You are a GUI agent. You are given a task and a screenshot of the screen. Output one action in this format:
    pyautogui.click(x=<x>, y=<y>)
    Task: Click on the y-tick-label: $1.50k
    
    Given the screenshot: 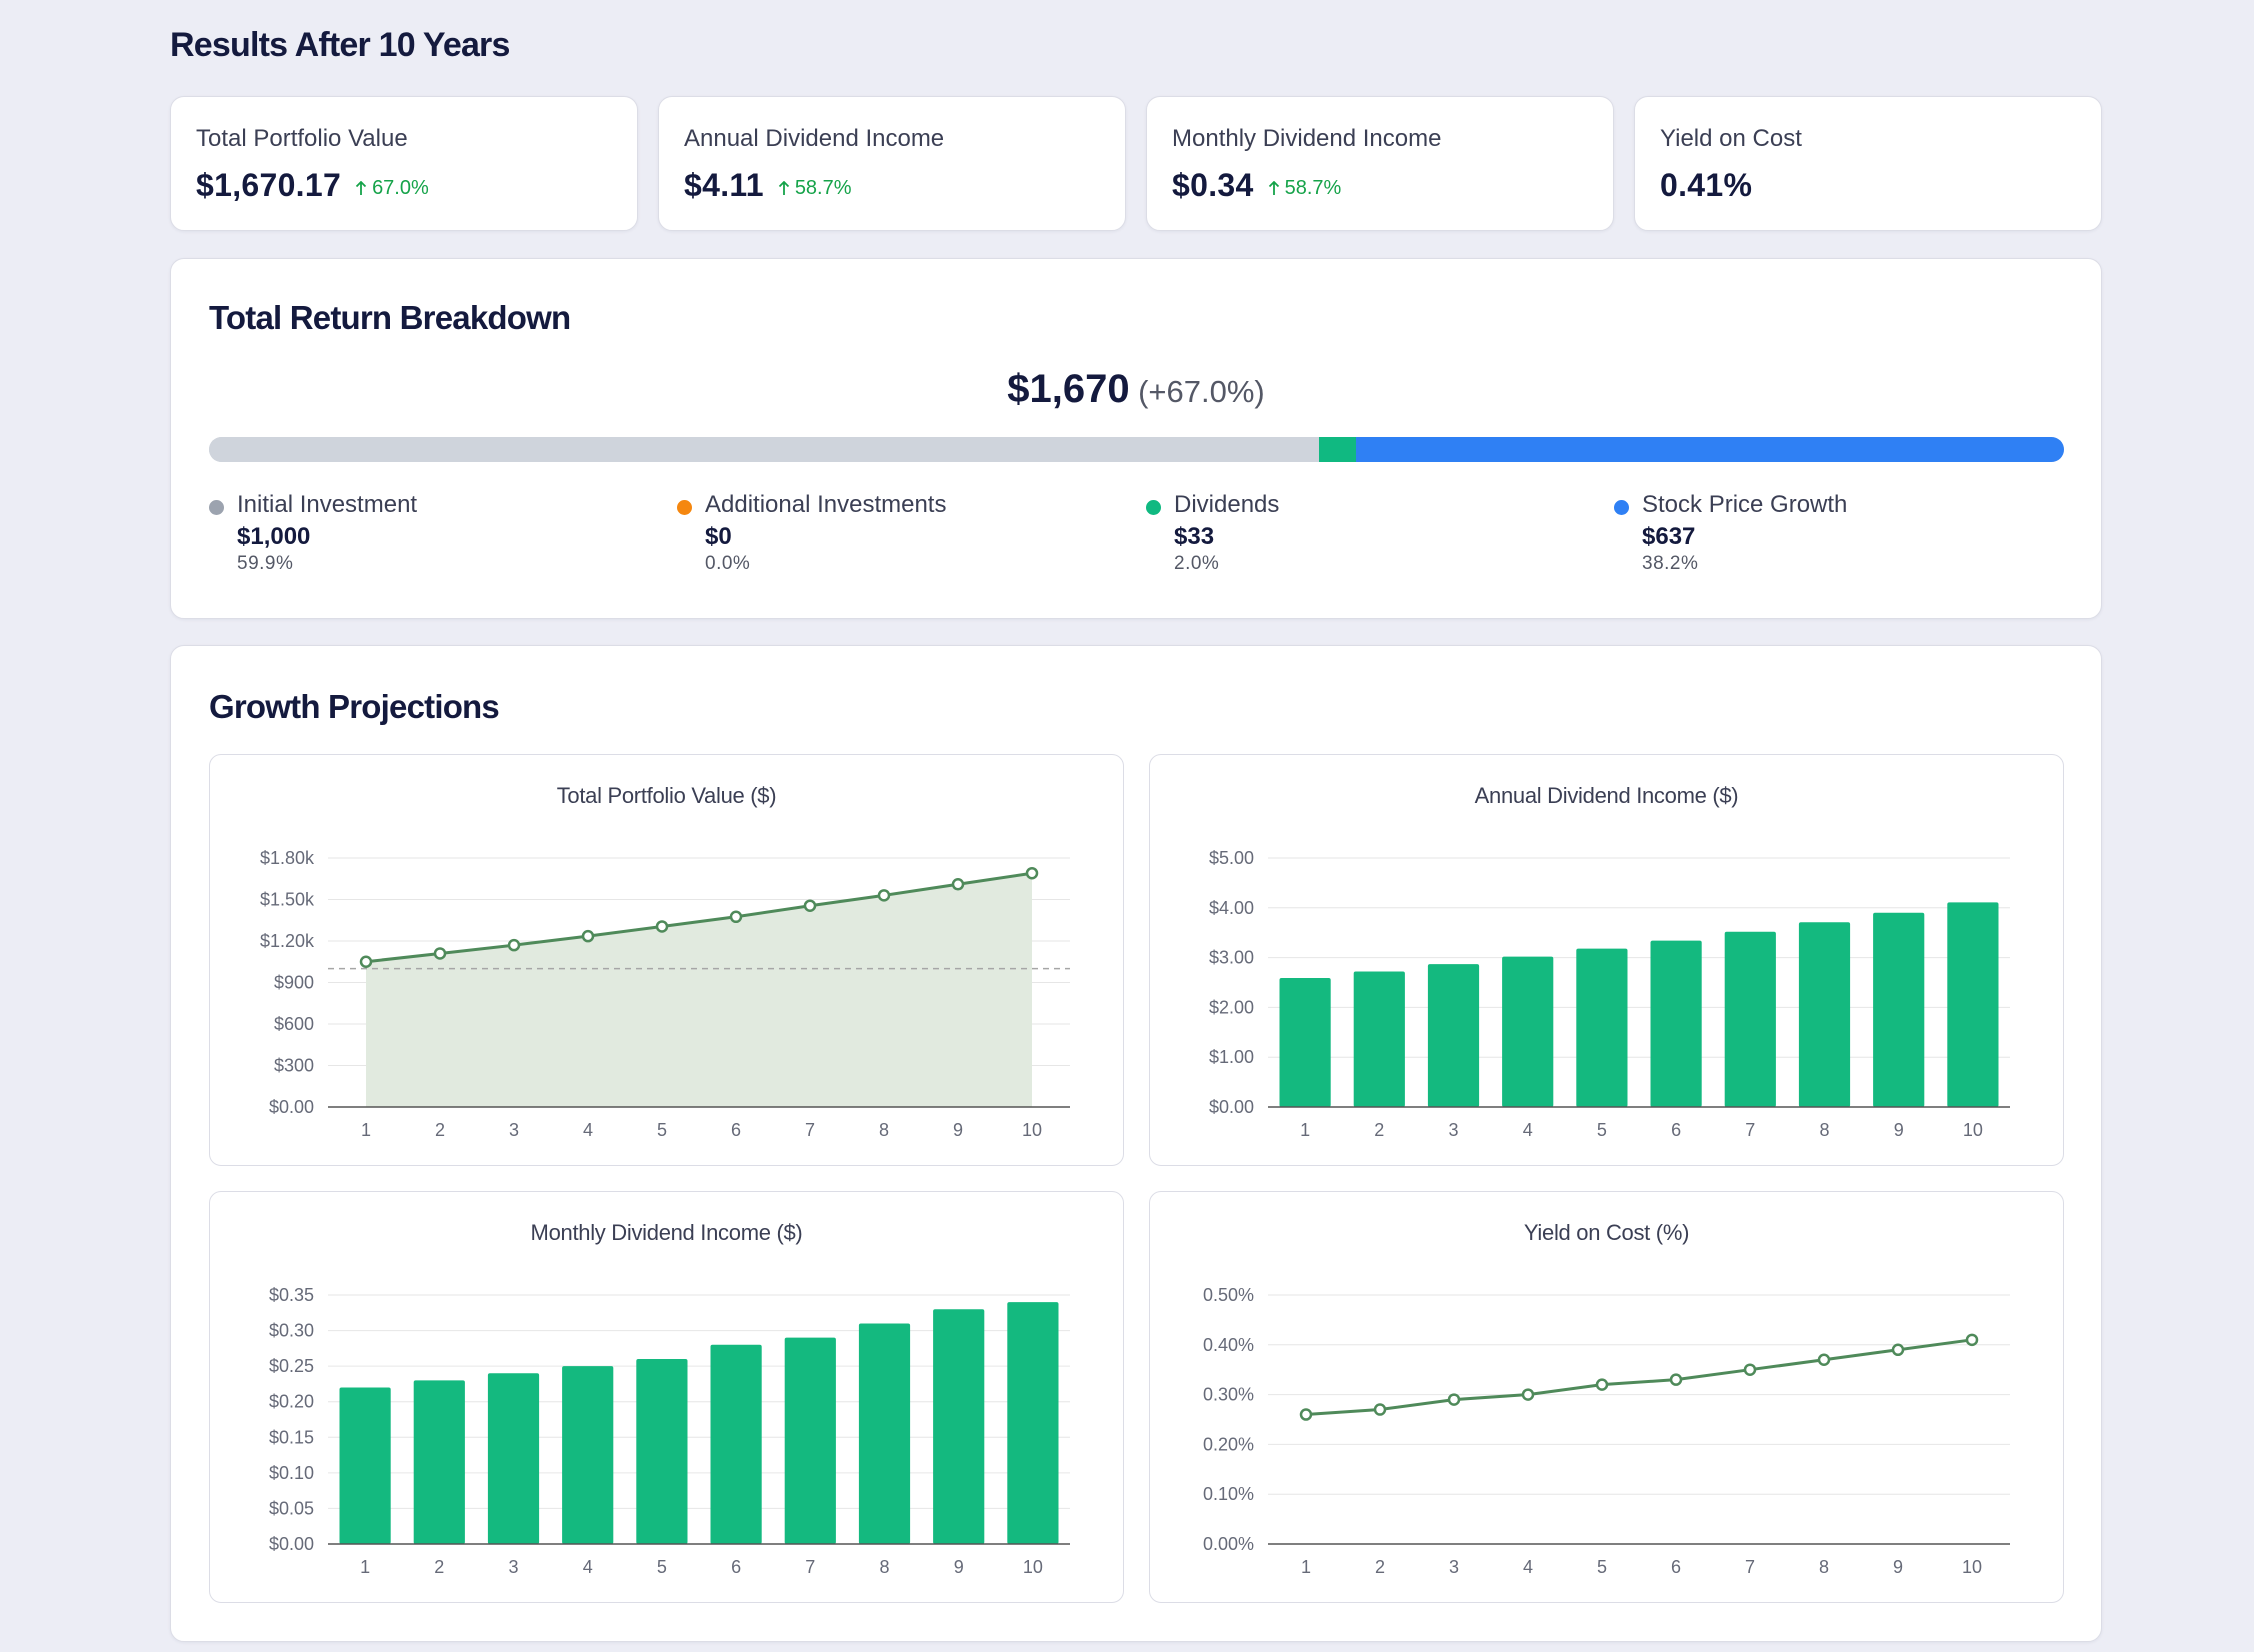 What is the action you would take?
    pyautogui.click(x=287, y=900)
    